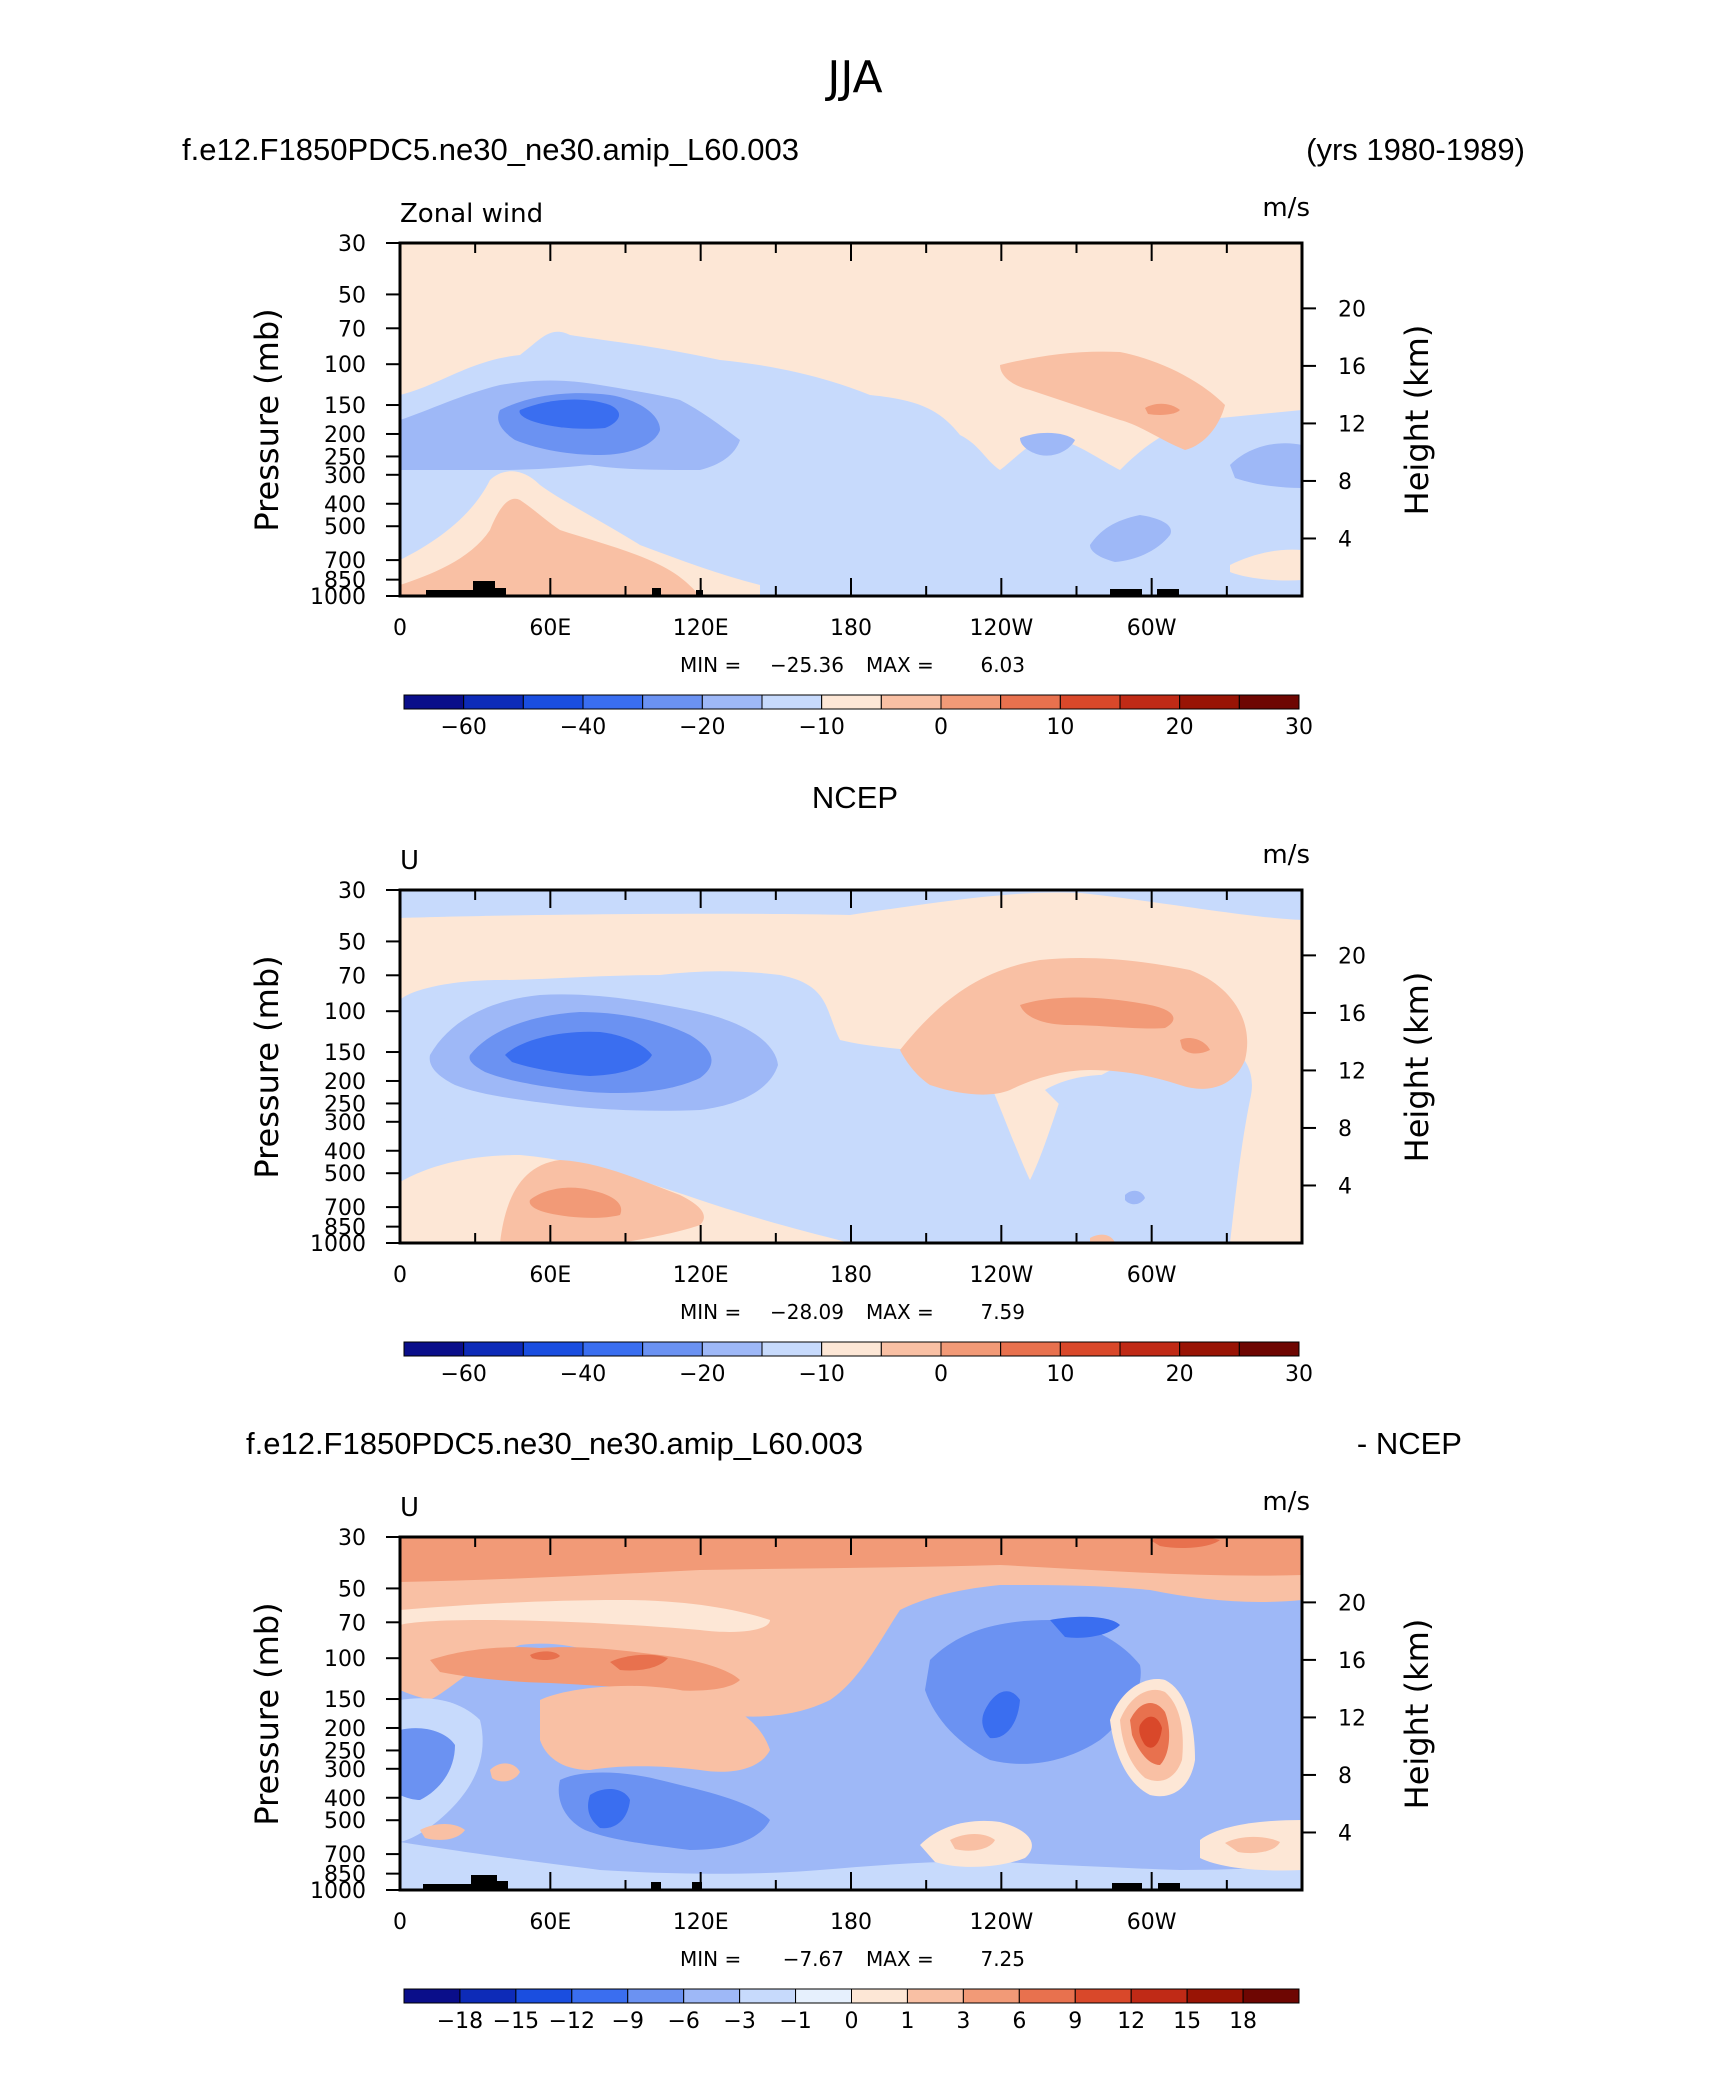 The image size is (1710, 2074). I want to click on colorbar-label: −15, so click(516, 2021).